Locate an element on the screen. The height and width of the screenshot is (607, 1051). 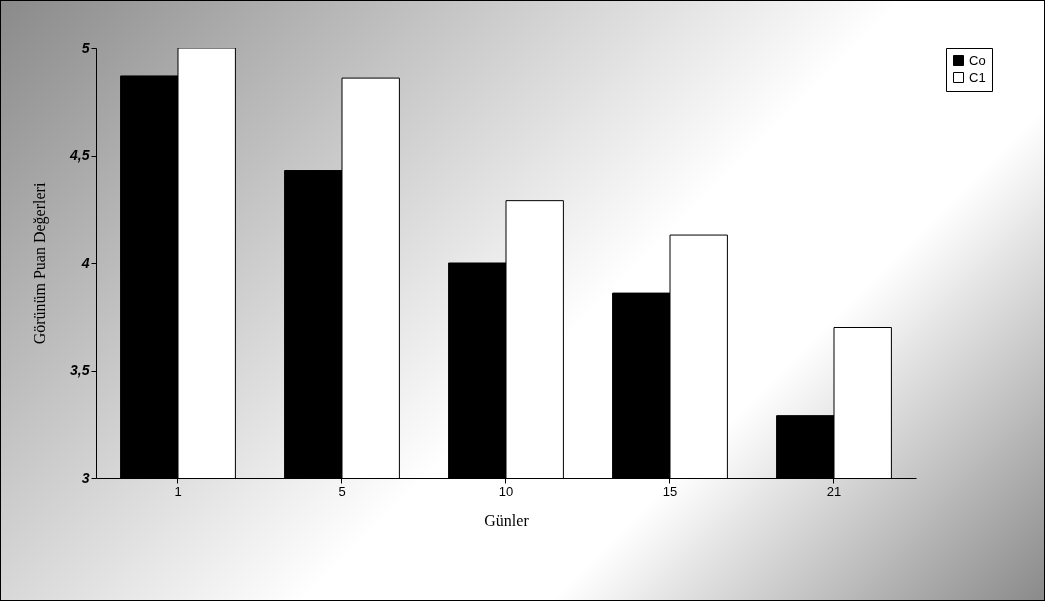
x-tick-label: 10 is located at coordinates (506, 491).